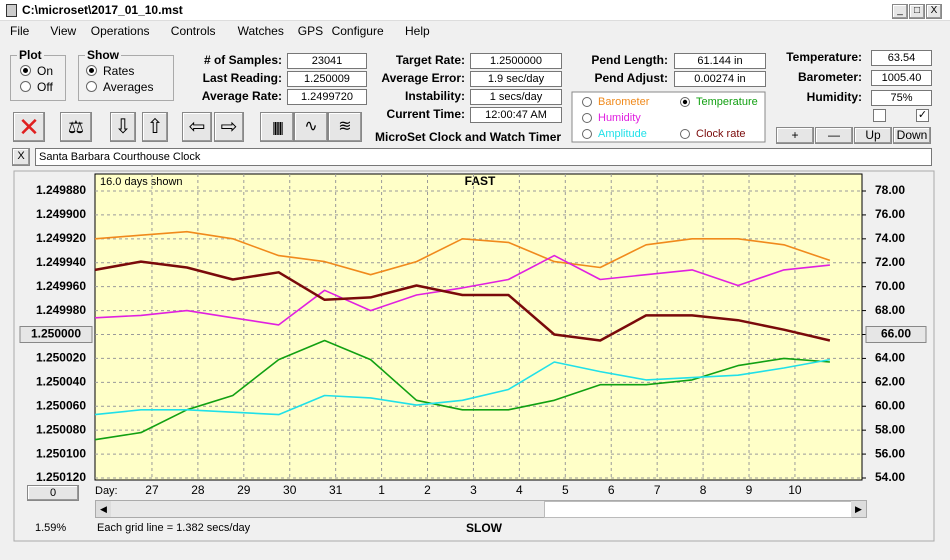 The height and width of the screenshot is (560, 950). I want to click on field-value: 61.144 in, so click(720, 61).